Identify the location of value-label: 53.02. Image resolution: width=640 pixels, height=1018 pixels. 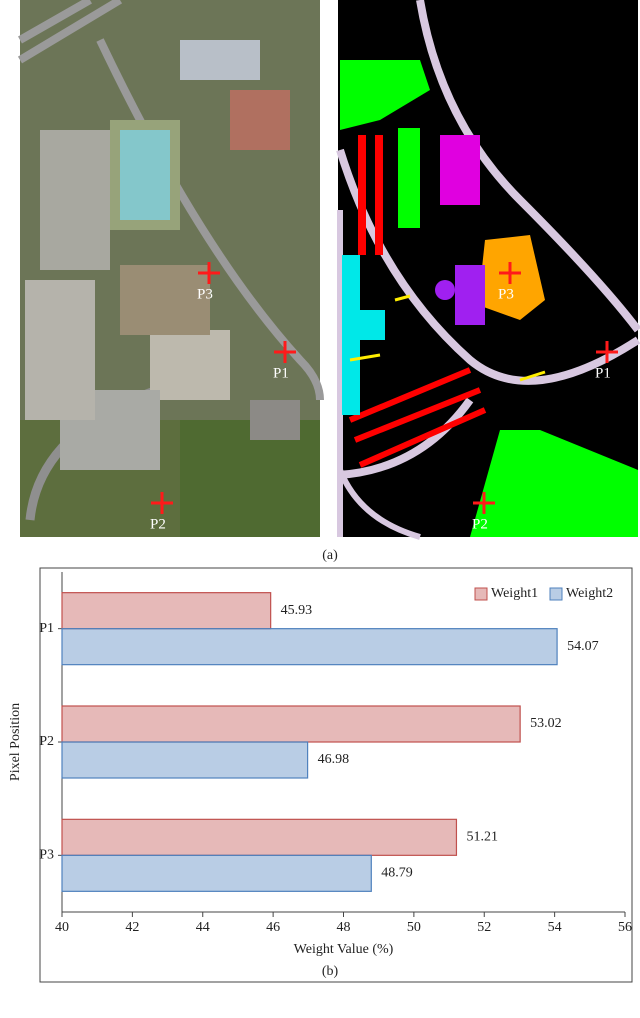
(546, 723).